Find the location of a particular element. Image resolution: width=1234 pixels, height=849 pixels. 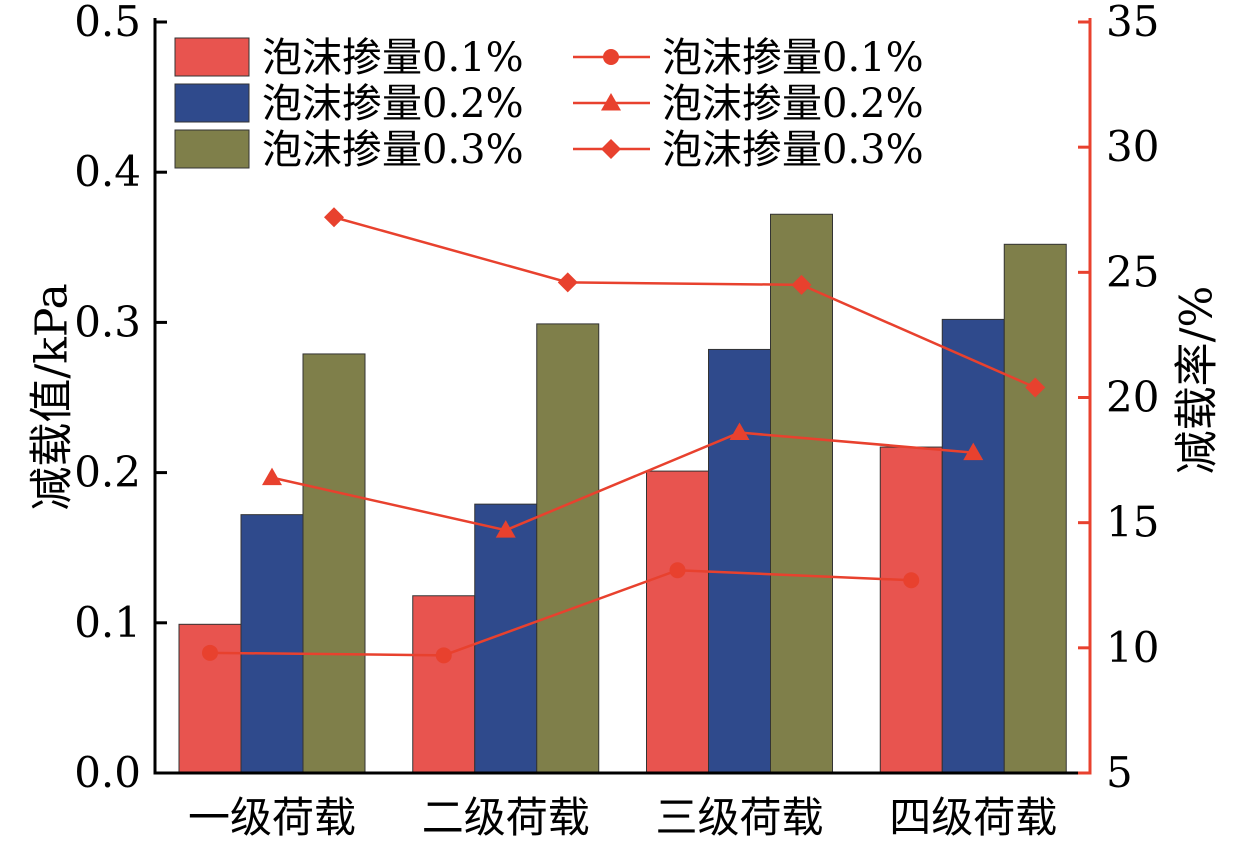

line-point-s2-c2 is located at coordinates (505, 529).